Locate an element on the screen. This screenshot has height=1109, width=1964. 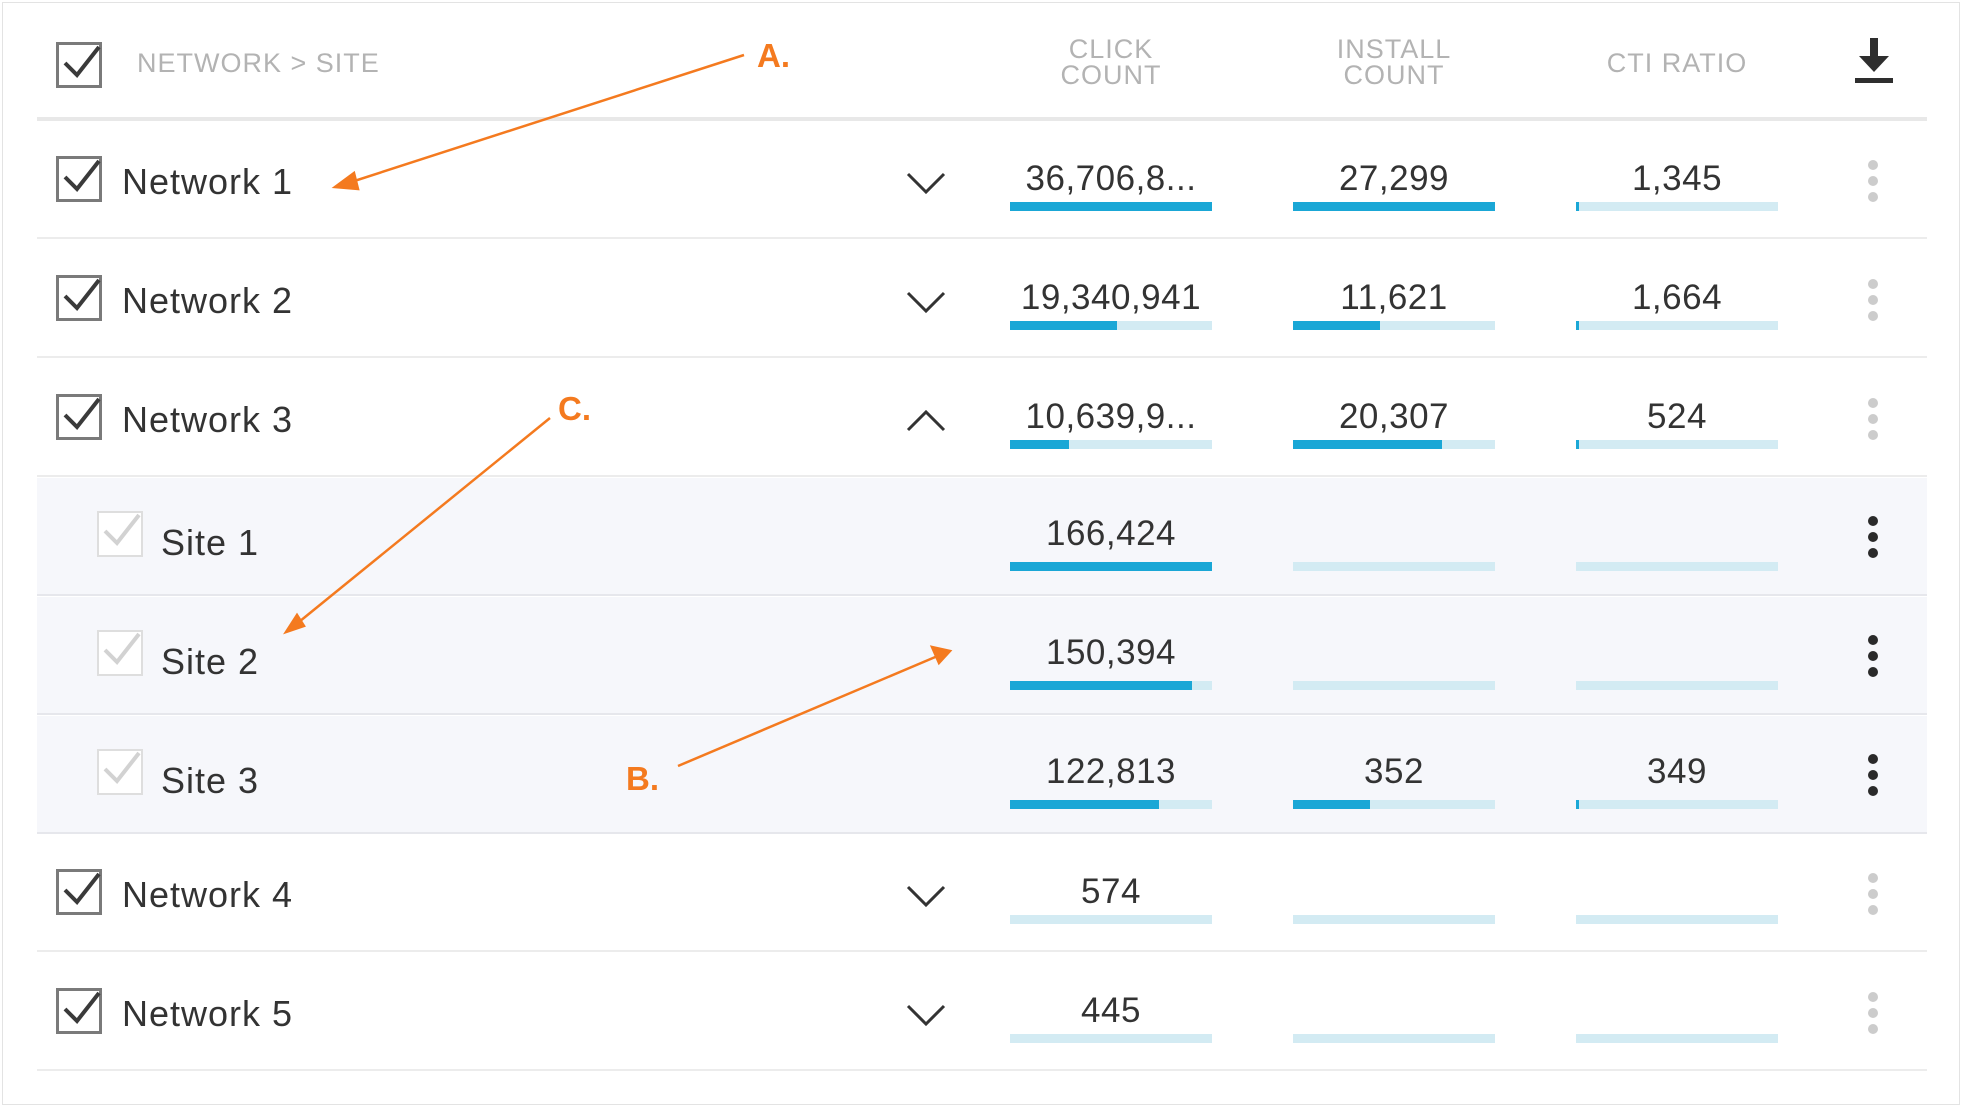
cti-value: 349 is located at coordinates (1677, 771).